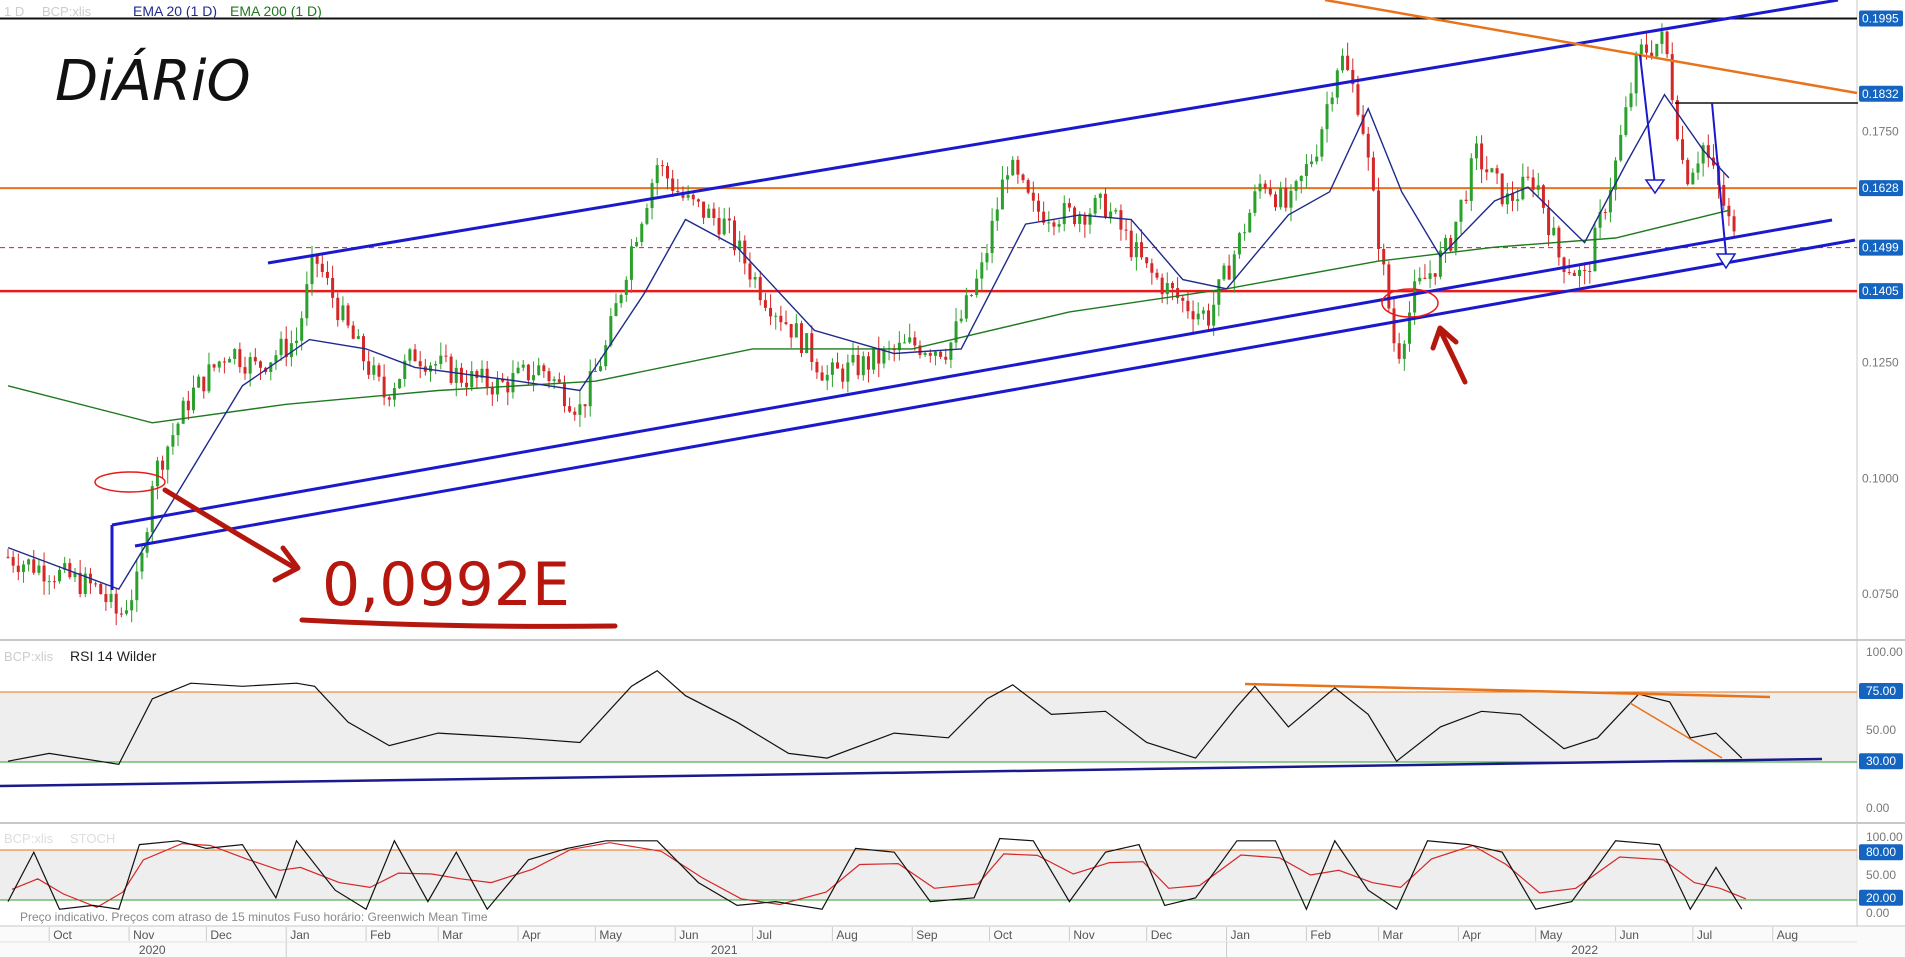 This screenshot has height=957, width=1905. What do you see at coordinates (1884, 652) in the screenshot?
I see `rsi-tick-label: 100.00` at bounding box center [1884, 652].